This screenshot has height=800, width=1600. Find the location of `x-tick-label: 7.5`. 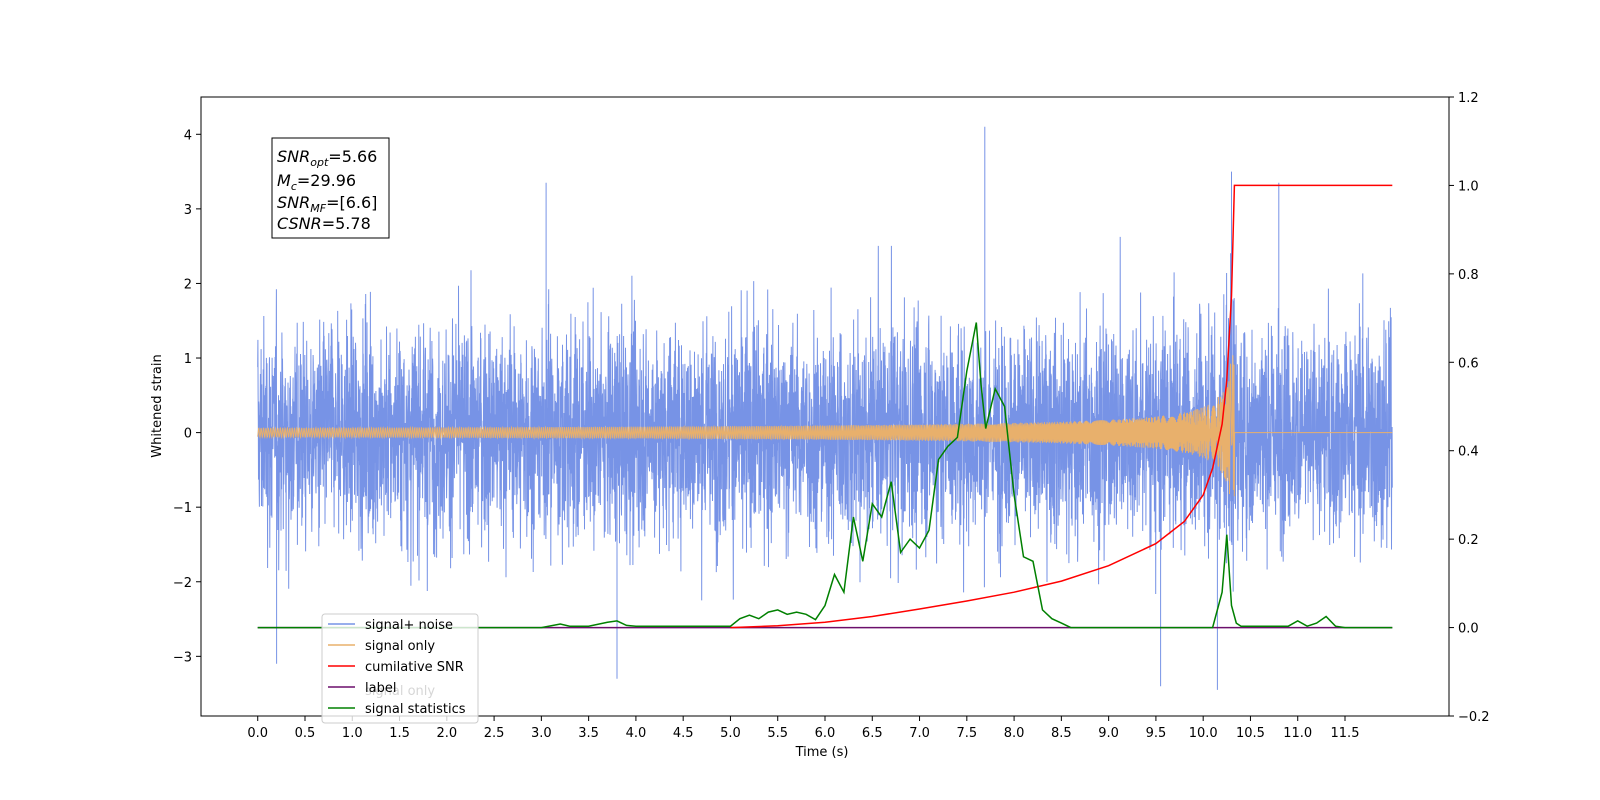

x-tick-label: 7.5 is located at coordinates (966, 733).